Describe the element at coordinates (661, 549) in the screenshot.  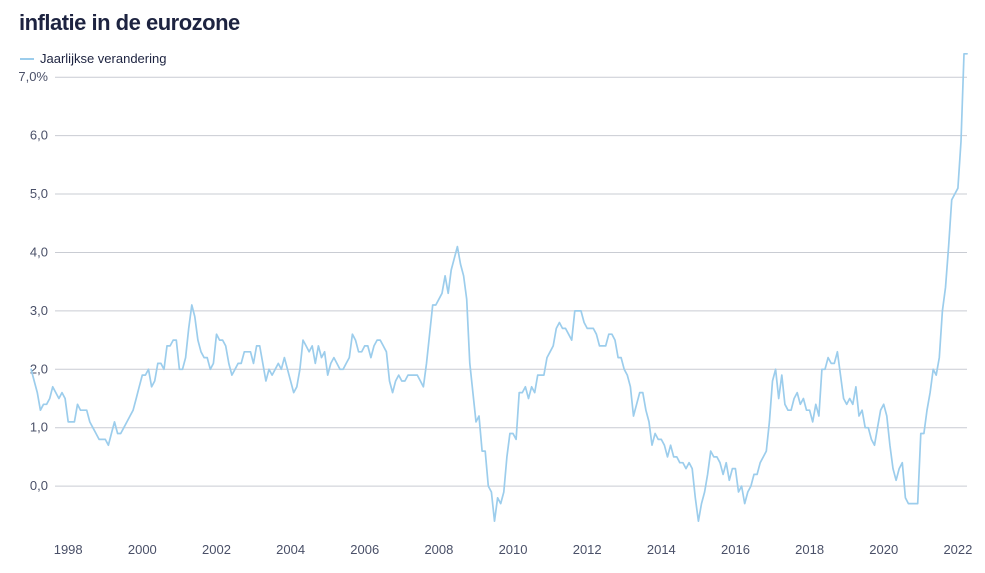
I see `x-tick-label: 2014` at that location.